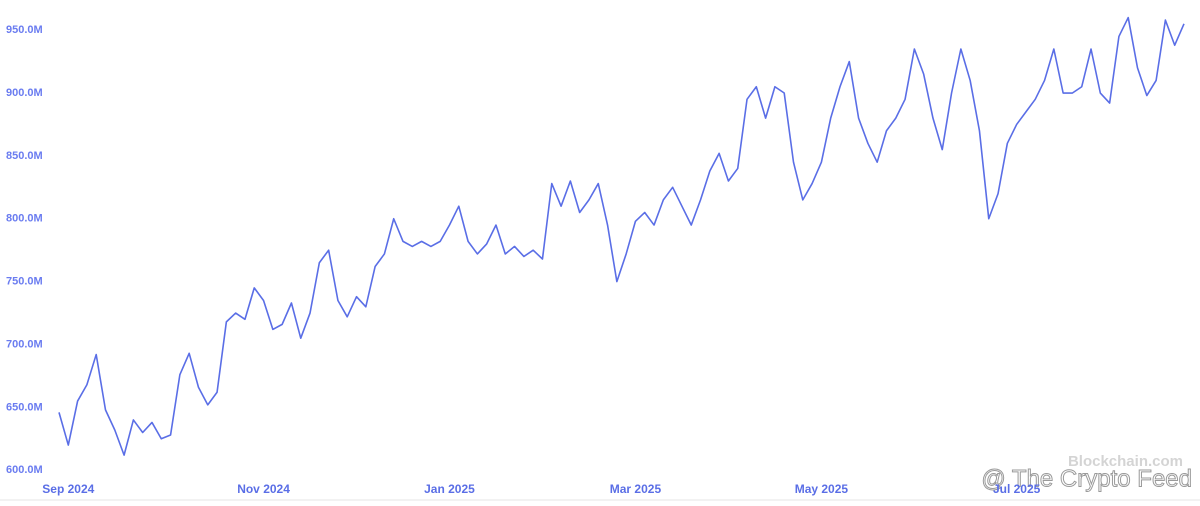  I want to click on y-tick-label: 700.0M, so click(24, 344).